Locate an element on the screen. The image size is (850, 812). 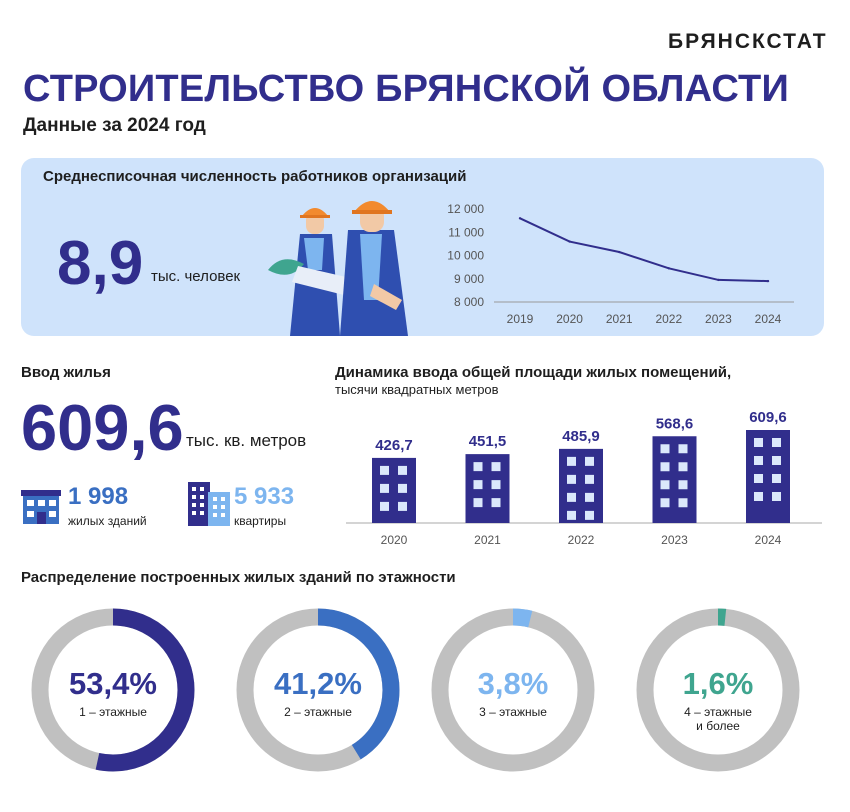
x-tick-label: 2020 is located at coordinates (569, 319).